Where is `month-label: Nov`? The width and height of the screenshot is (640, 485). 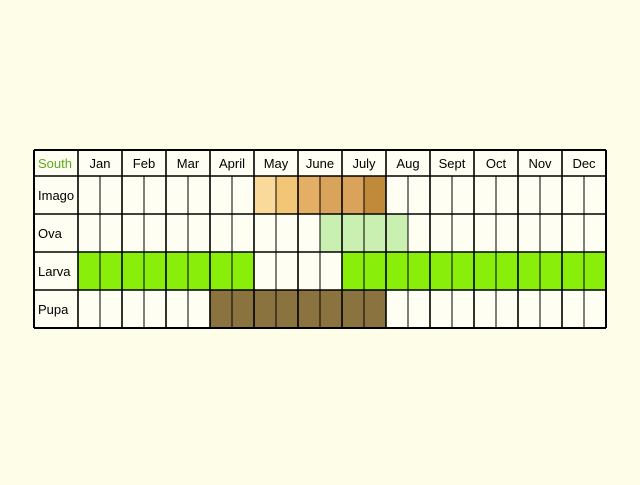
month-label: Nov is located at coordinates (540, 163).